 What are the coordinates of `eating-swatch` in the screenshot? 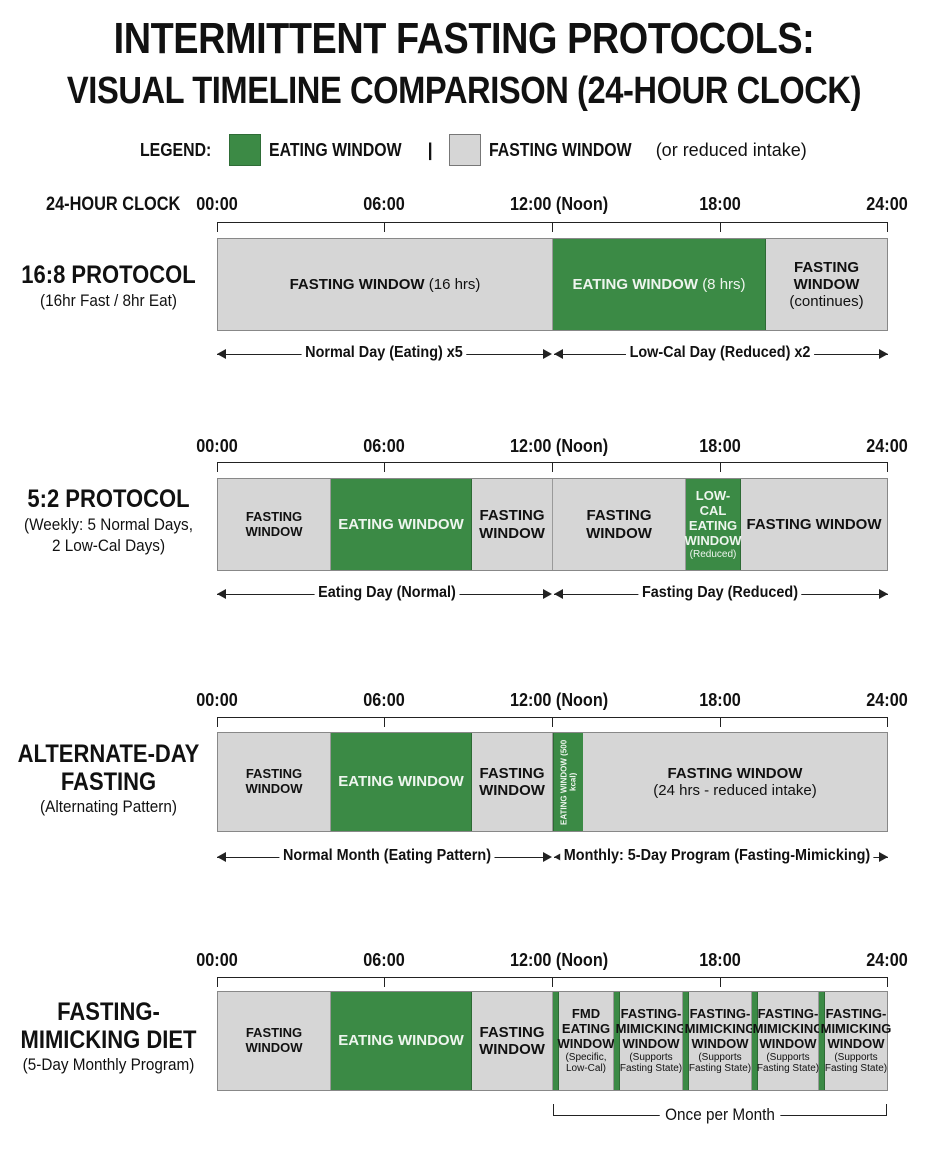 It's located at (245, 150).